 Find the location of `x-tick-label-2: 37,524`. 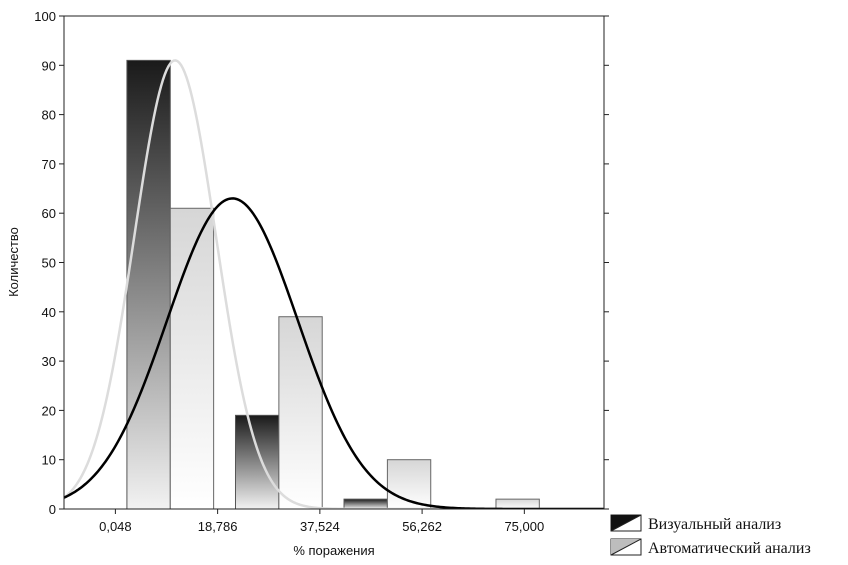

x-tick-label-2: 37,524 is located at coordinates (320, 526).